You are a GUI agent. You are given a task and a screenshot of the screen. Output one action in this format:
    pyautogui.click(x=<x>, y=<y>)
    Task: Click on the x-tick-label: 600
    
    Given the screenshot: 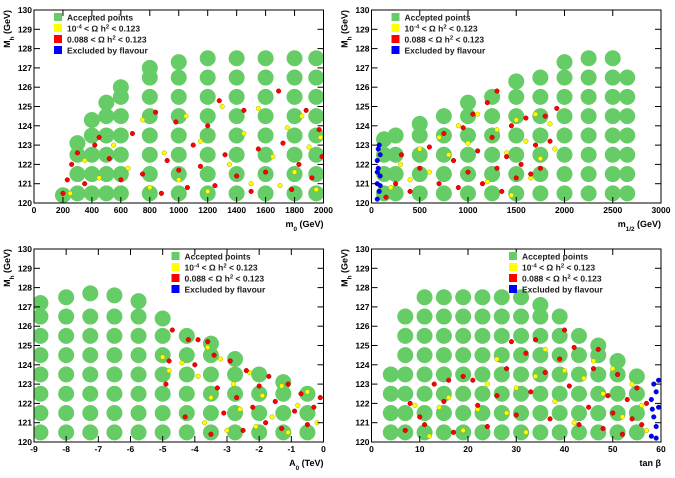 What is the action you would take?
    pyautogui.click(x=121, y=210)
    